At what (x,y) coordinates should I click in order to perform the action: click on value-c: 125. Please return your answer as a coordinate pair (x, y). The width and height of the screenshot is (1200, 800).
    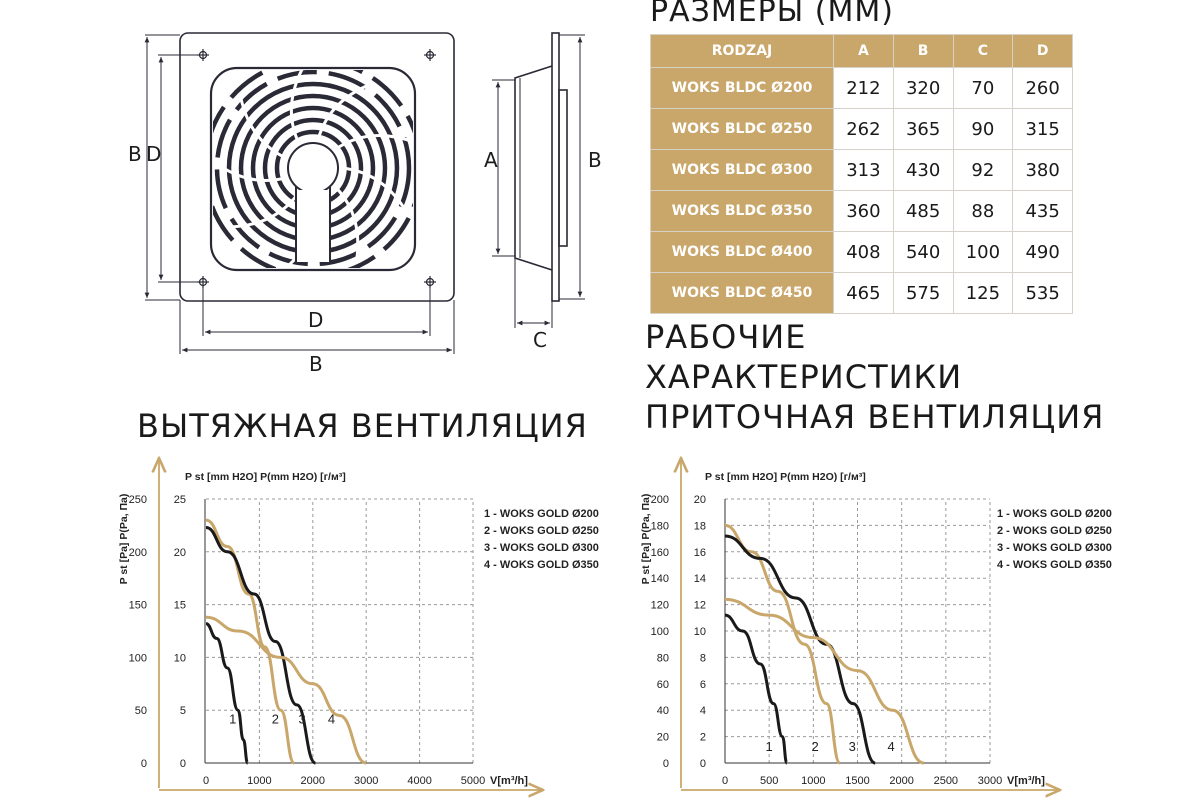
    Looking at the image, I should click on (983, 293).